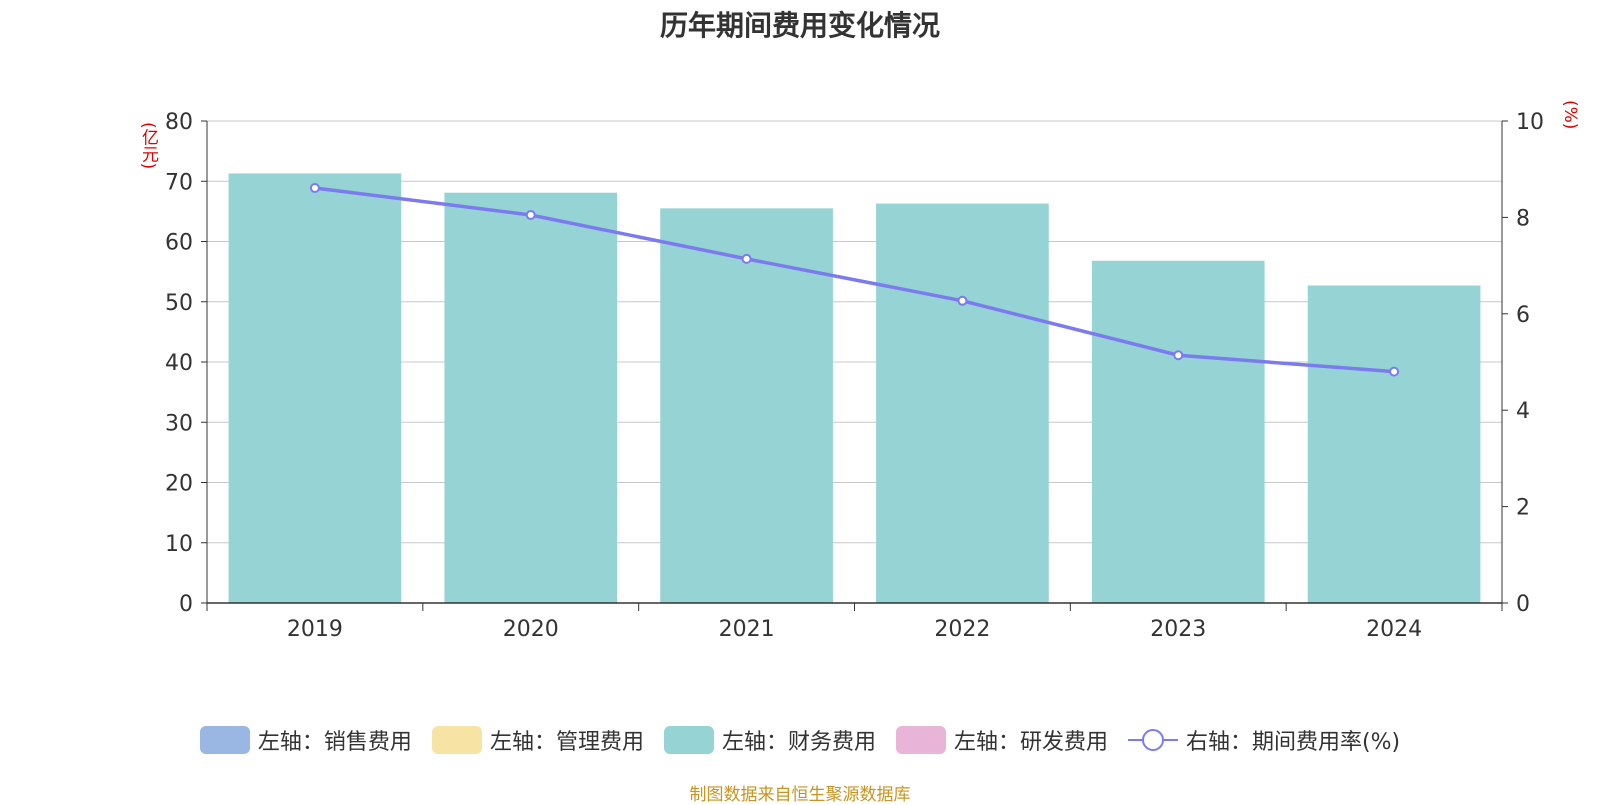 This screenshot has width=1600, height=805. What do you see at coordinates (747, 629) in the screenshot?
I see `x-tick-label: 2021` at bounding box center [747, 629].